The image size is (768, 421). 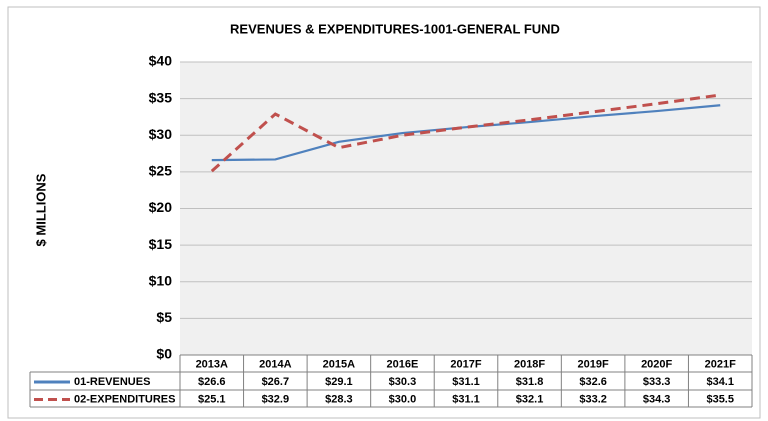 I want to click on y-tick-label: $30, so click(x=161, y=134).